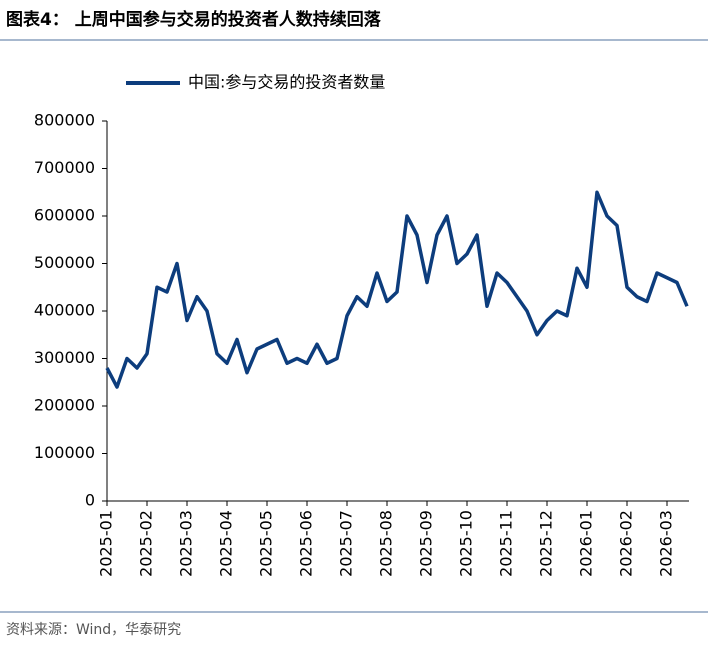  What do you see at coordinates (64, 357) in the screenshot?
I see `y-tick-label: 300000` at bounding box center [64, 357].